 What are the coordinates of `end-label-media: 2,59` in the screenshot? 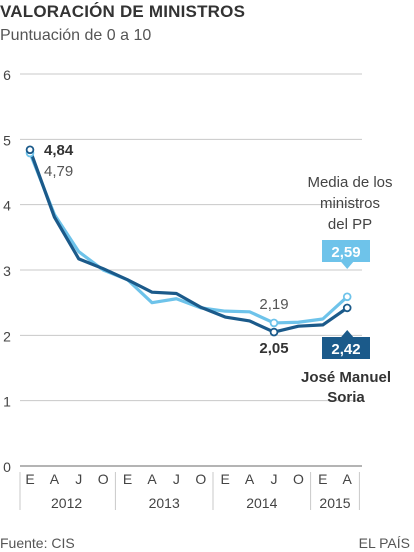 It's located at (345, 252).